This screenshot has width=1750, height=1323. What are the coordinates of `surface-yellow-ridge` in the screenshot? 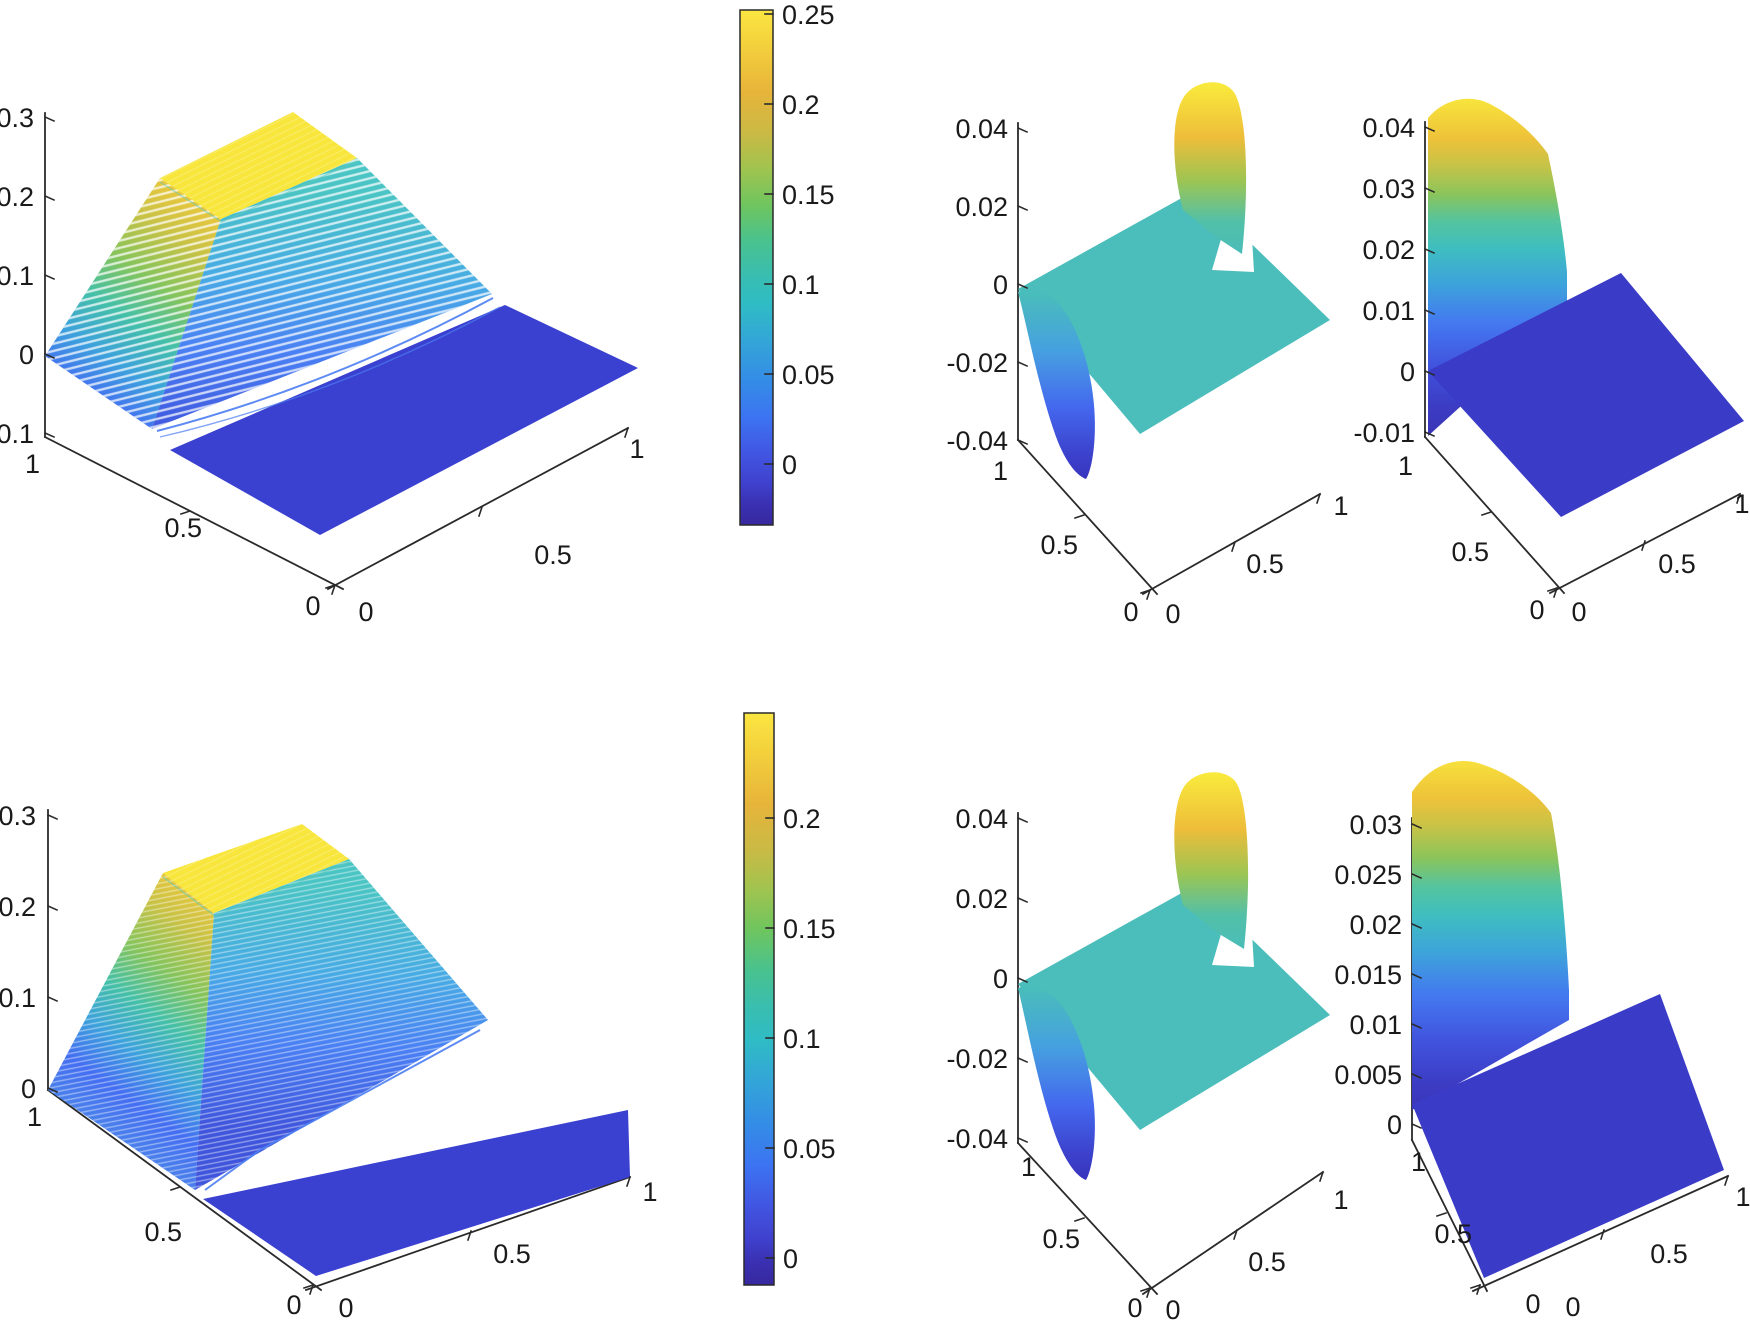 It's located at (1211, 860).